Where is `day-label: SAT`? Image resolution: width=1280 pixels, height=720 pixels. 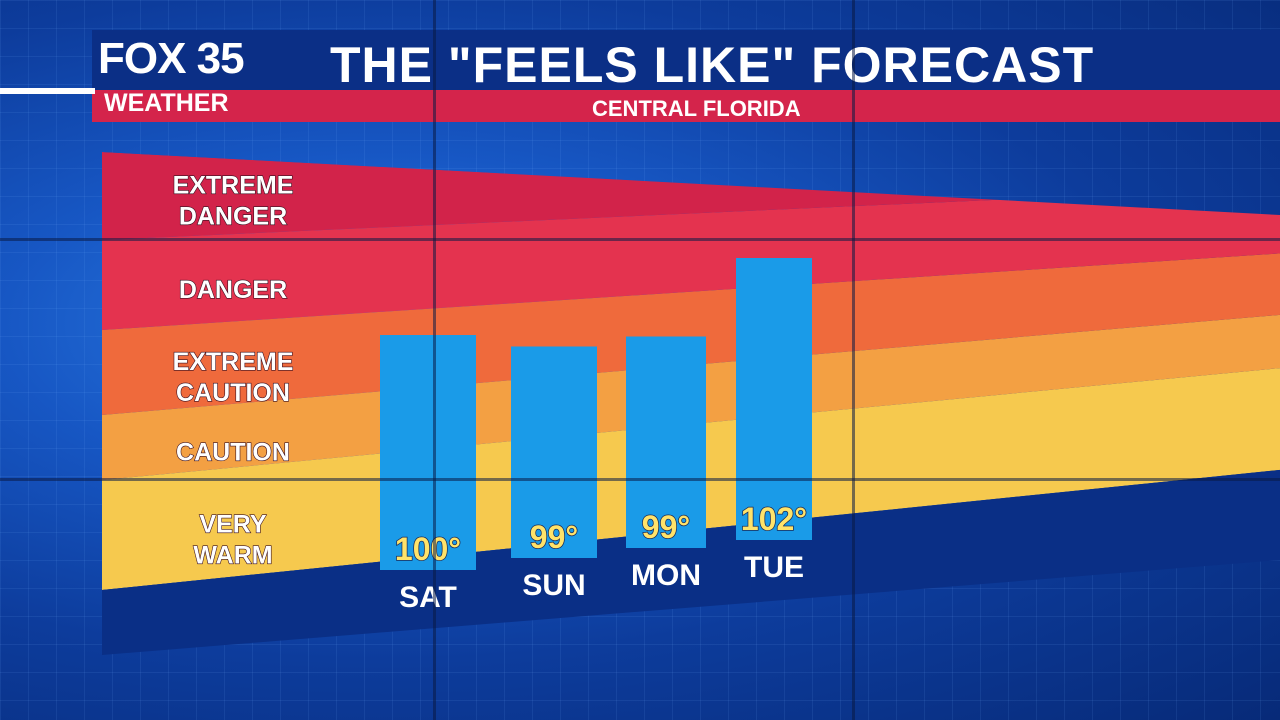
day-label: SAT is located at coordinates (428, 597).